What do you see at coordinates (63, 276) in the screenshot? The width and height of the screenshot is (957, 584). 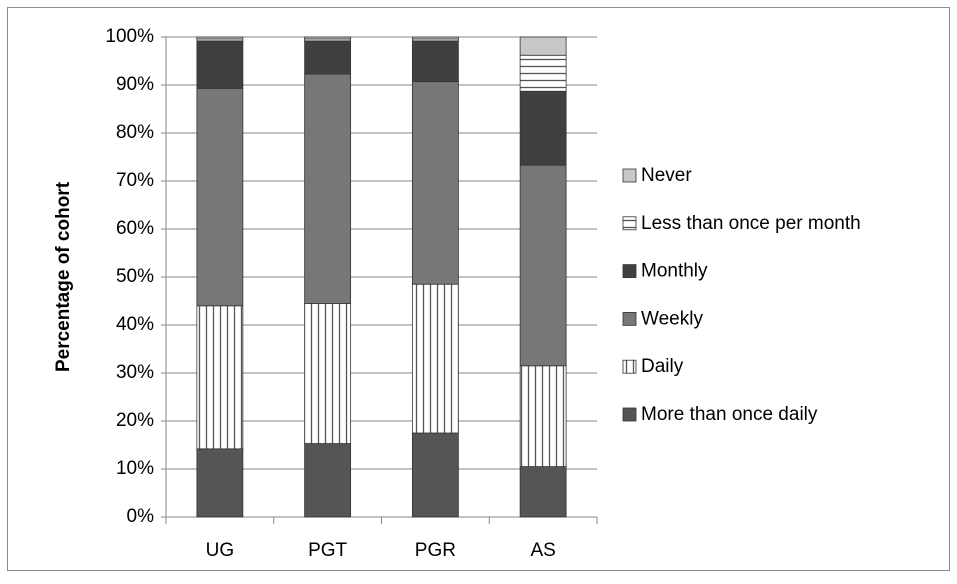 I see `y-axis-title: Percentage of cohort` at bounding box center [63, 276].